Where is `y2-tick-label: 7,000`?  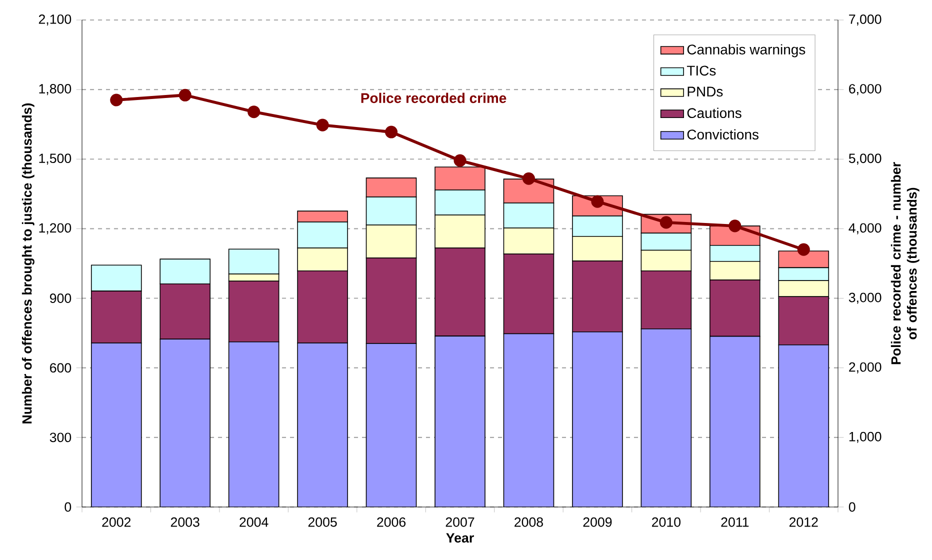 y2-tick-label: 7,000 is located at coordinates (865, 20).